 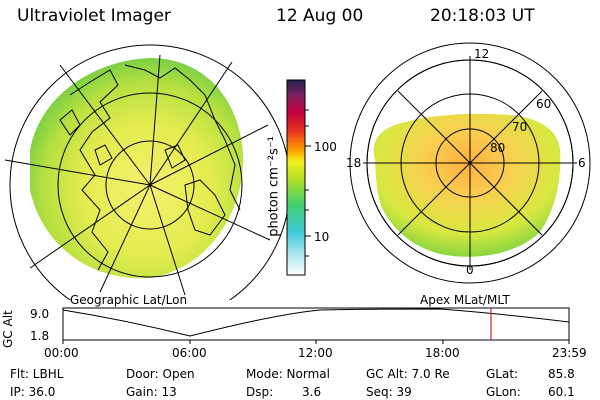 What do you see at coordinates (288, 374) in the screenshot?
I see `mode-info: Mode: Normal` at bounding box center [288, 374].